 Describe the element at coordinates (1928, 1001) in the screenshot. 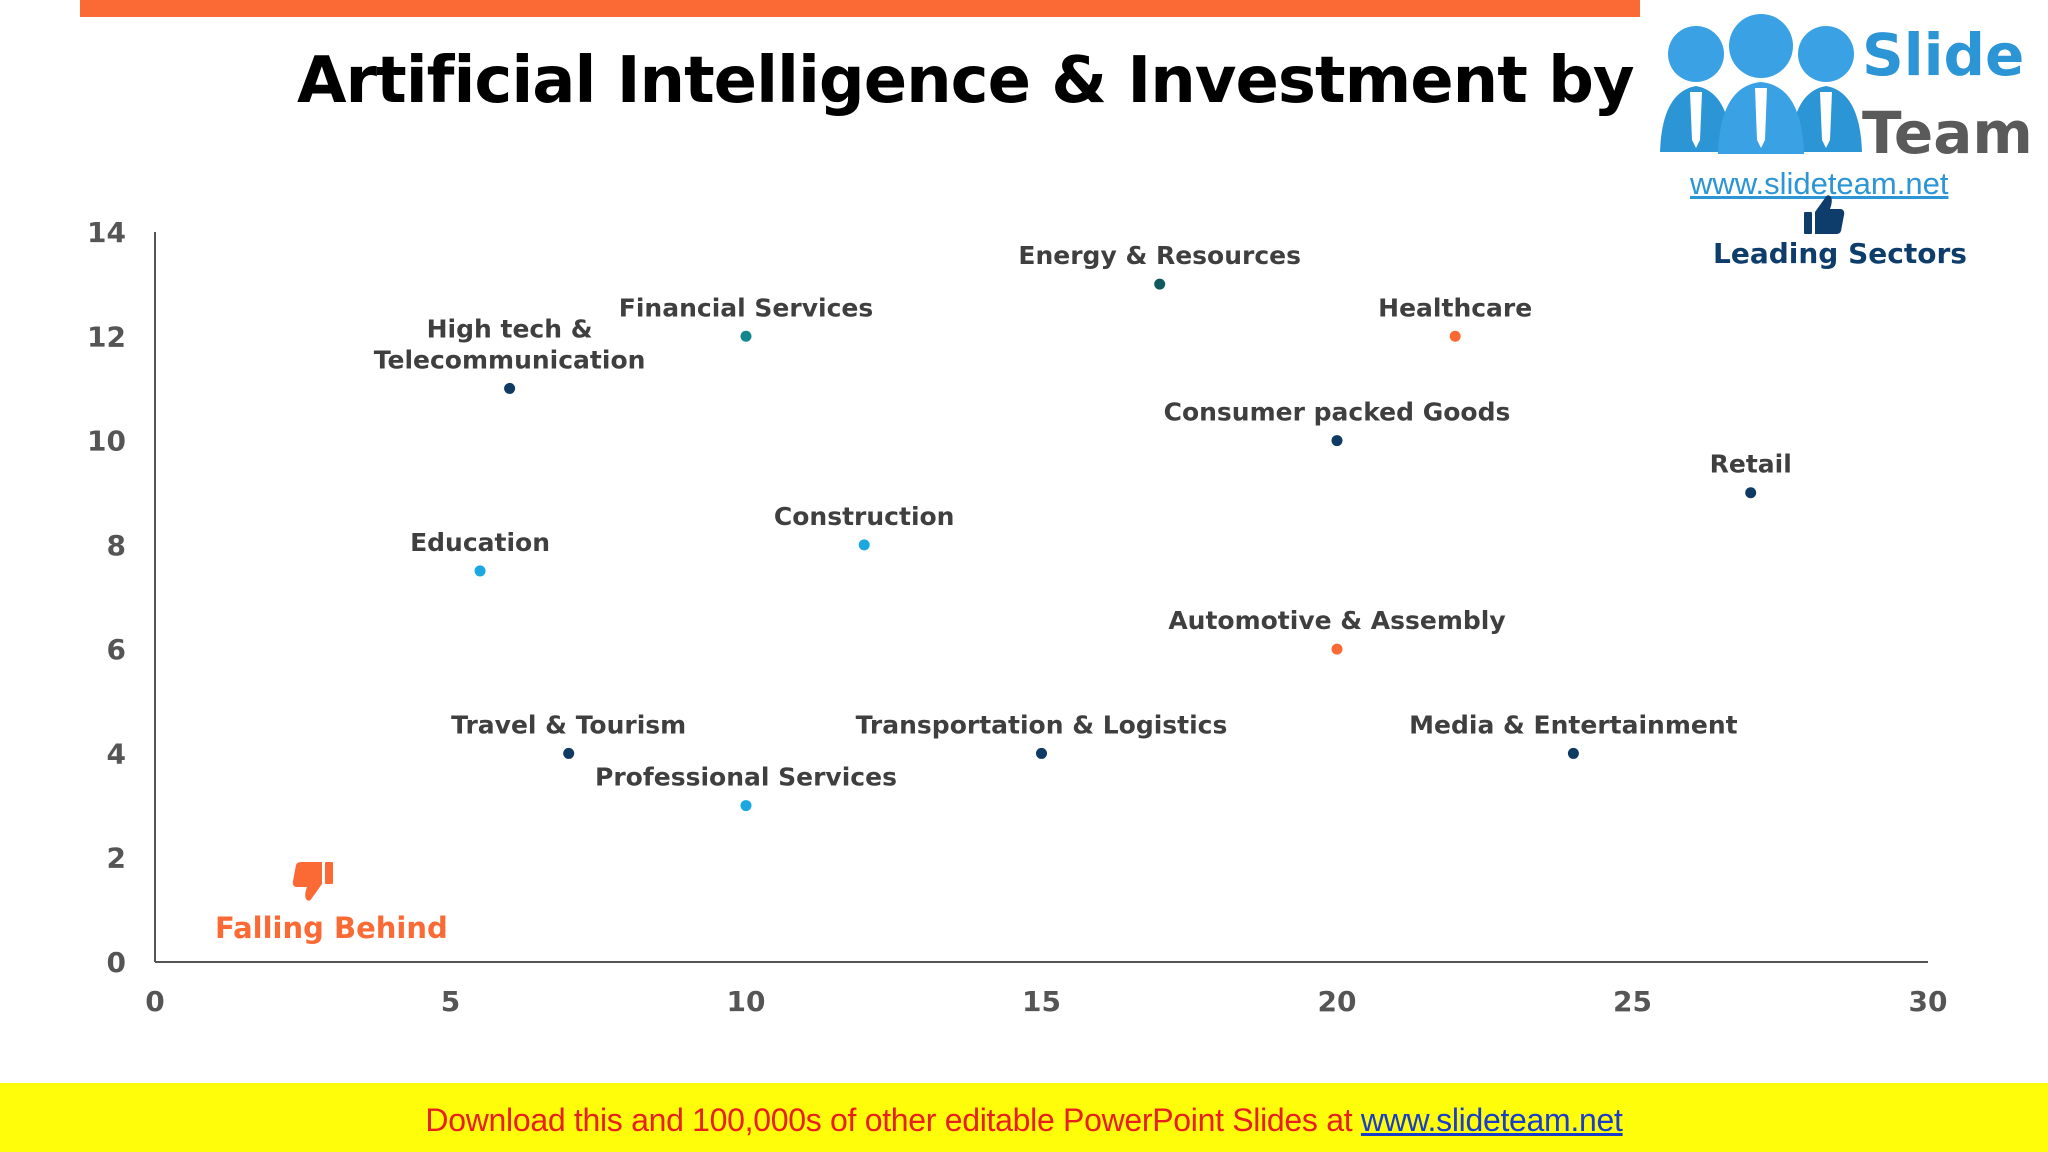

I see `x-tick-label: 30` at that location.